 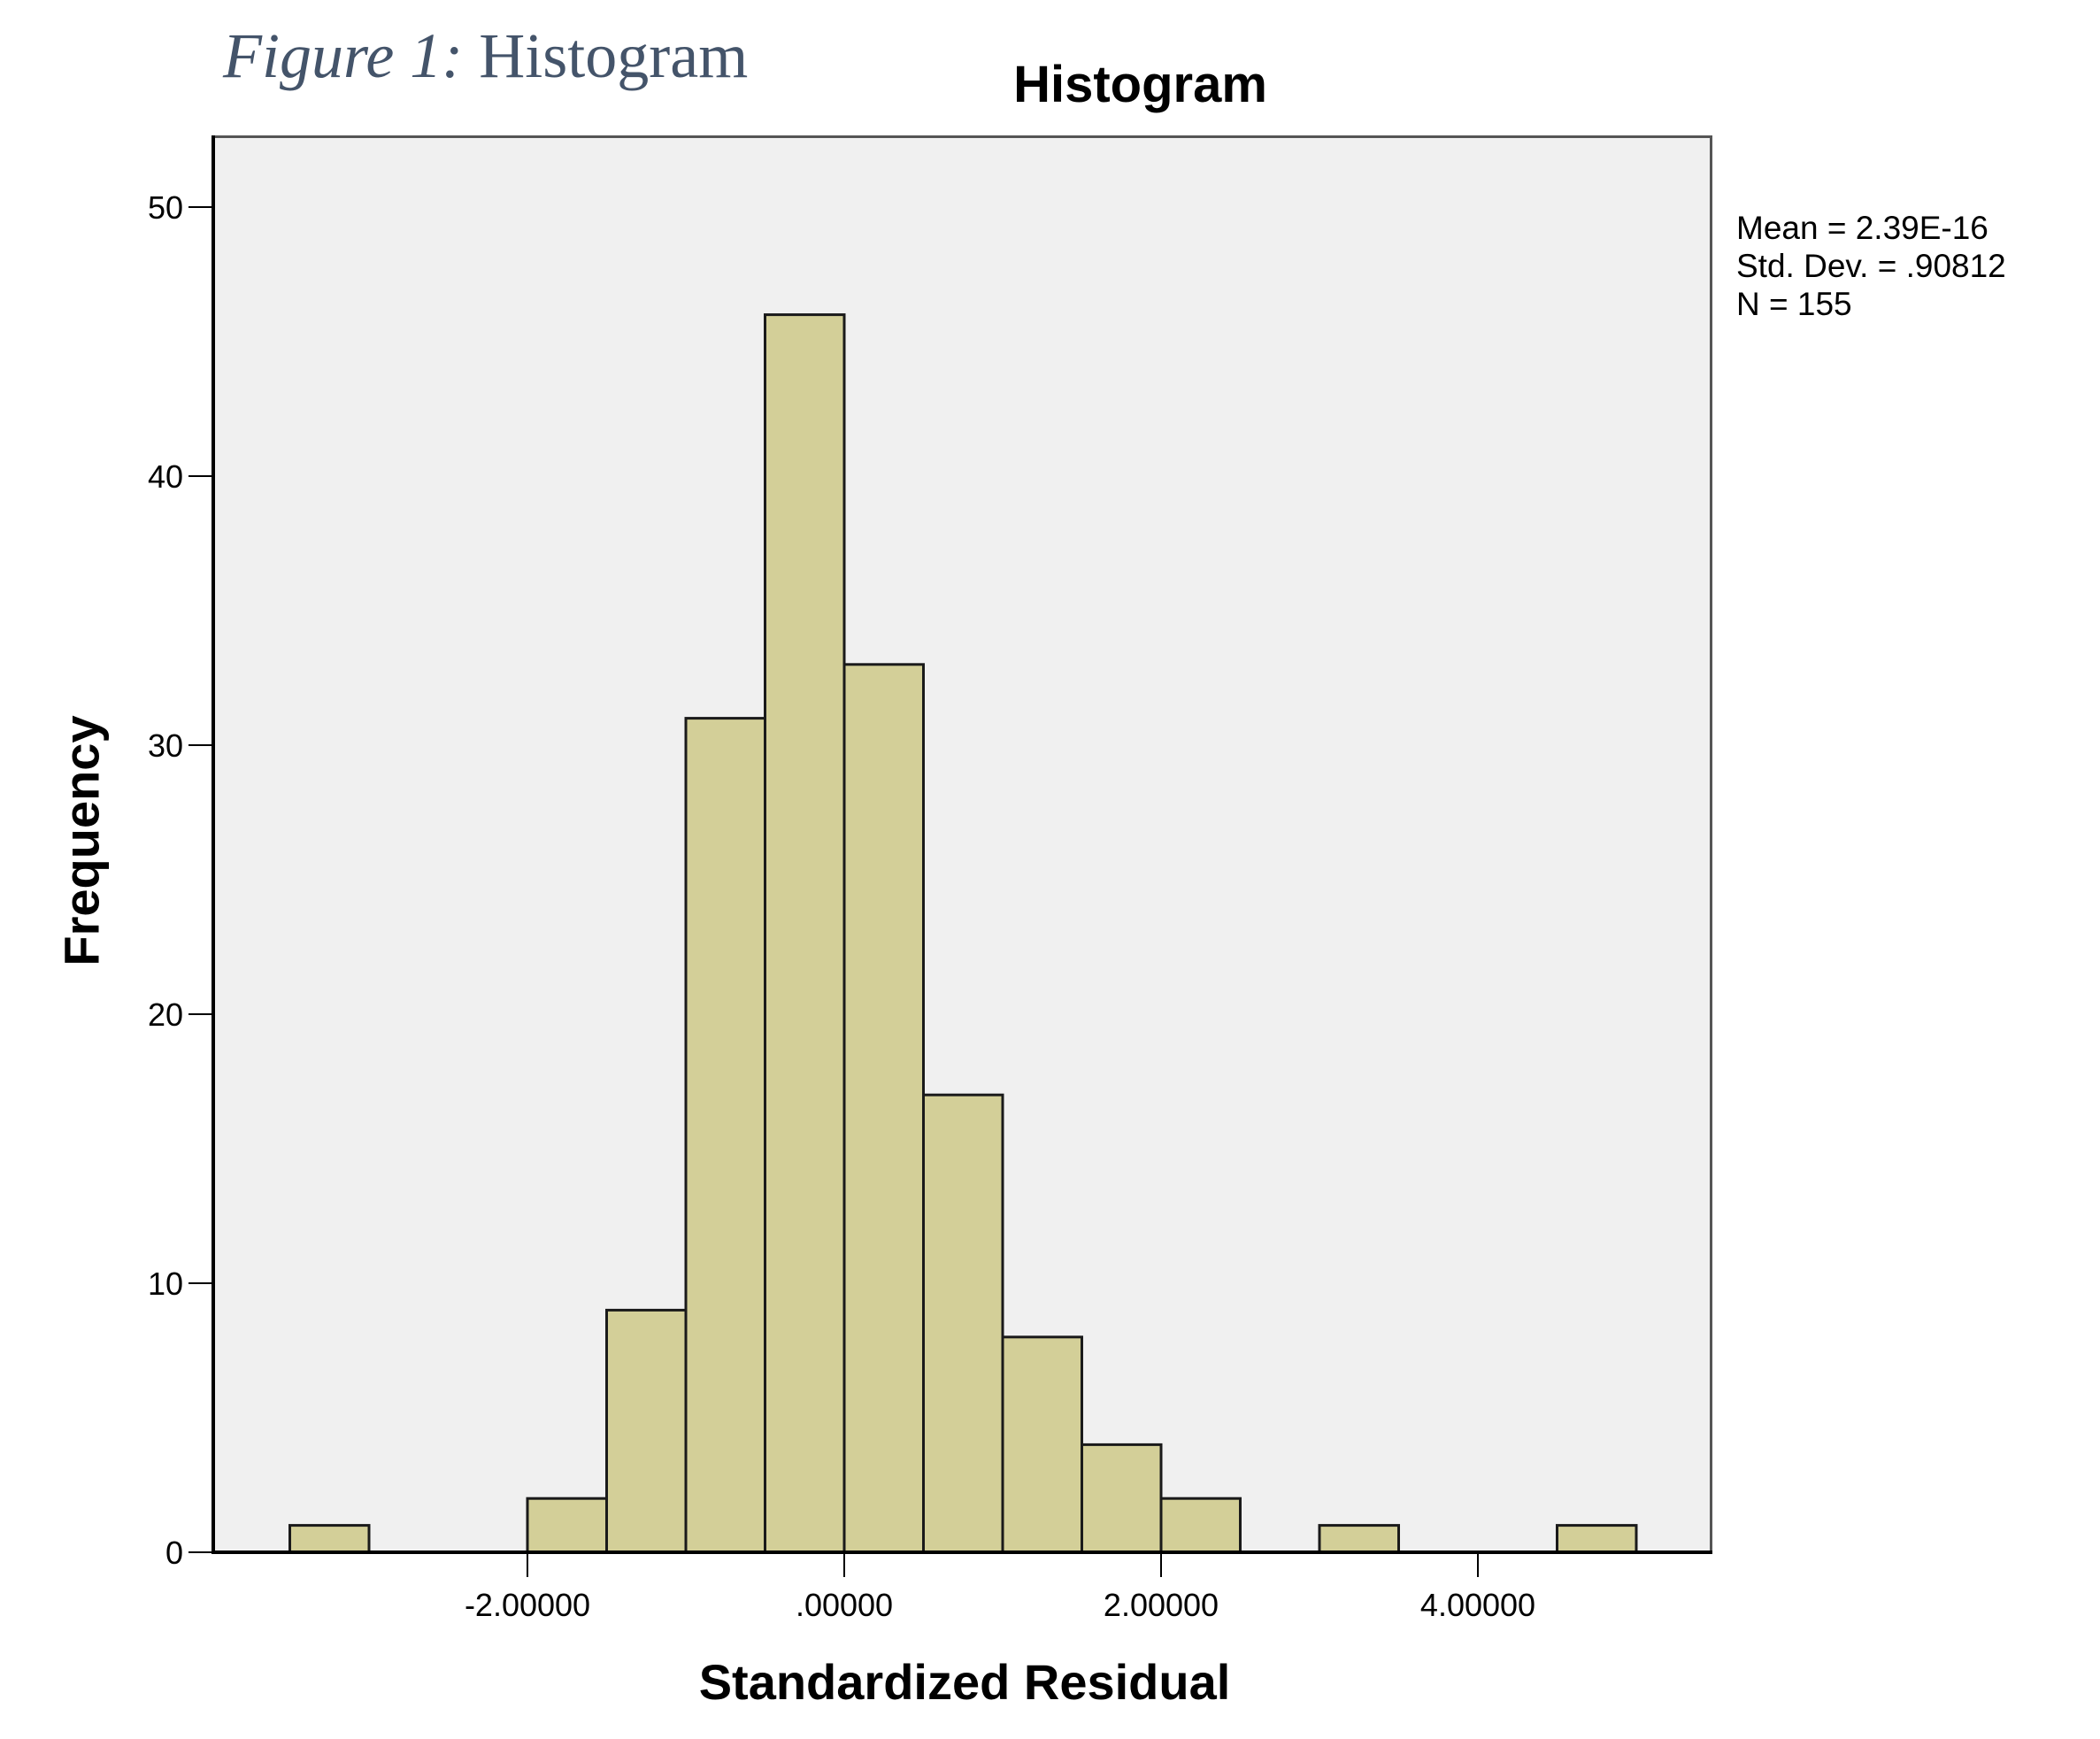 What do you see at coordinates (165, 1014) in the screenshot?
I see `y-tick-label: 20` at bounding box center [165, 1014].